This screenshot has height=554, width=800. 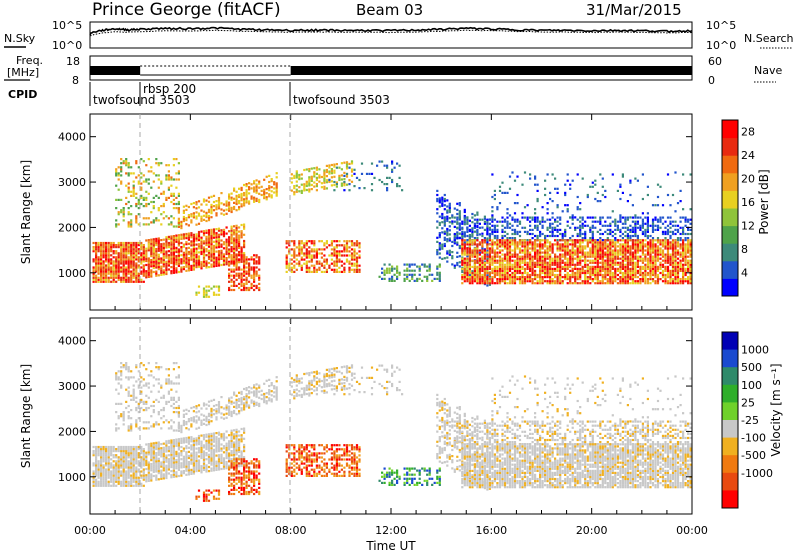 What do you see at coordinates (341, 100) in the screenshot?
I see `cpid-program-3: twofsound 3503` at bounding box center [341, 100].